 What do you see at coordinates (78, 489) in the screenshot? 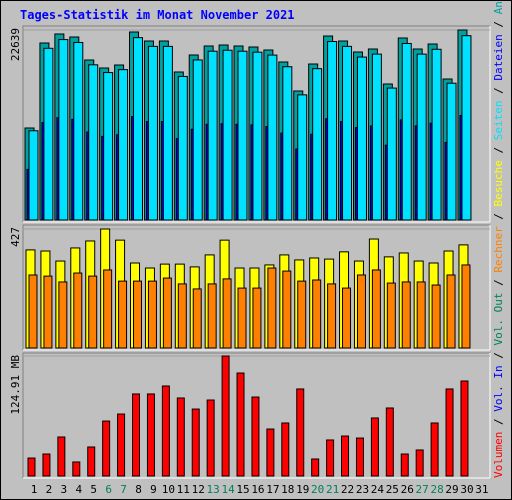
I see `x-tick-label: 4` at bounding box center [78, 489].